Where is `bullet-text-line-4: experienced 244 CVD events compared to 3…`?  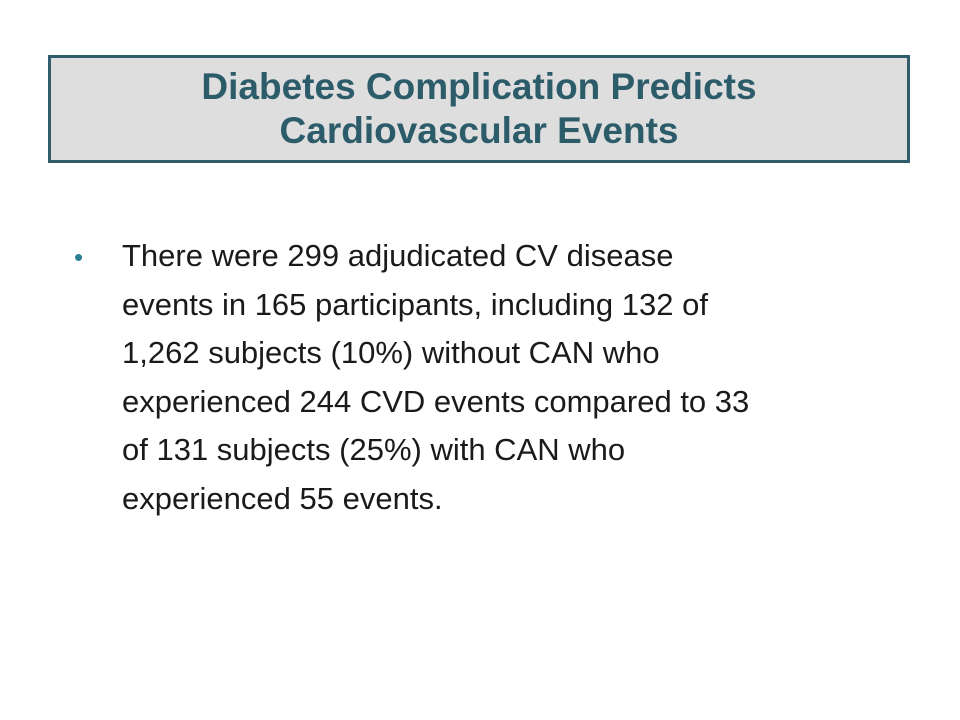
bullet-text-line-4: experienced 244 CVD events compared to 3… is located at coordinates (436, 401).